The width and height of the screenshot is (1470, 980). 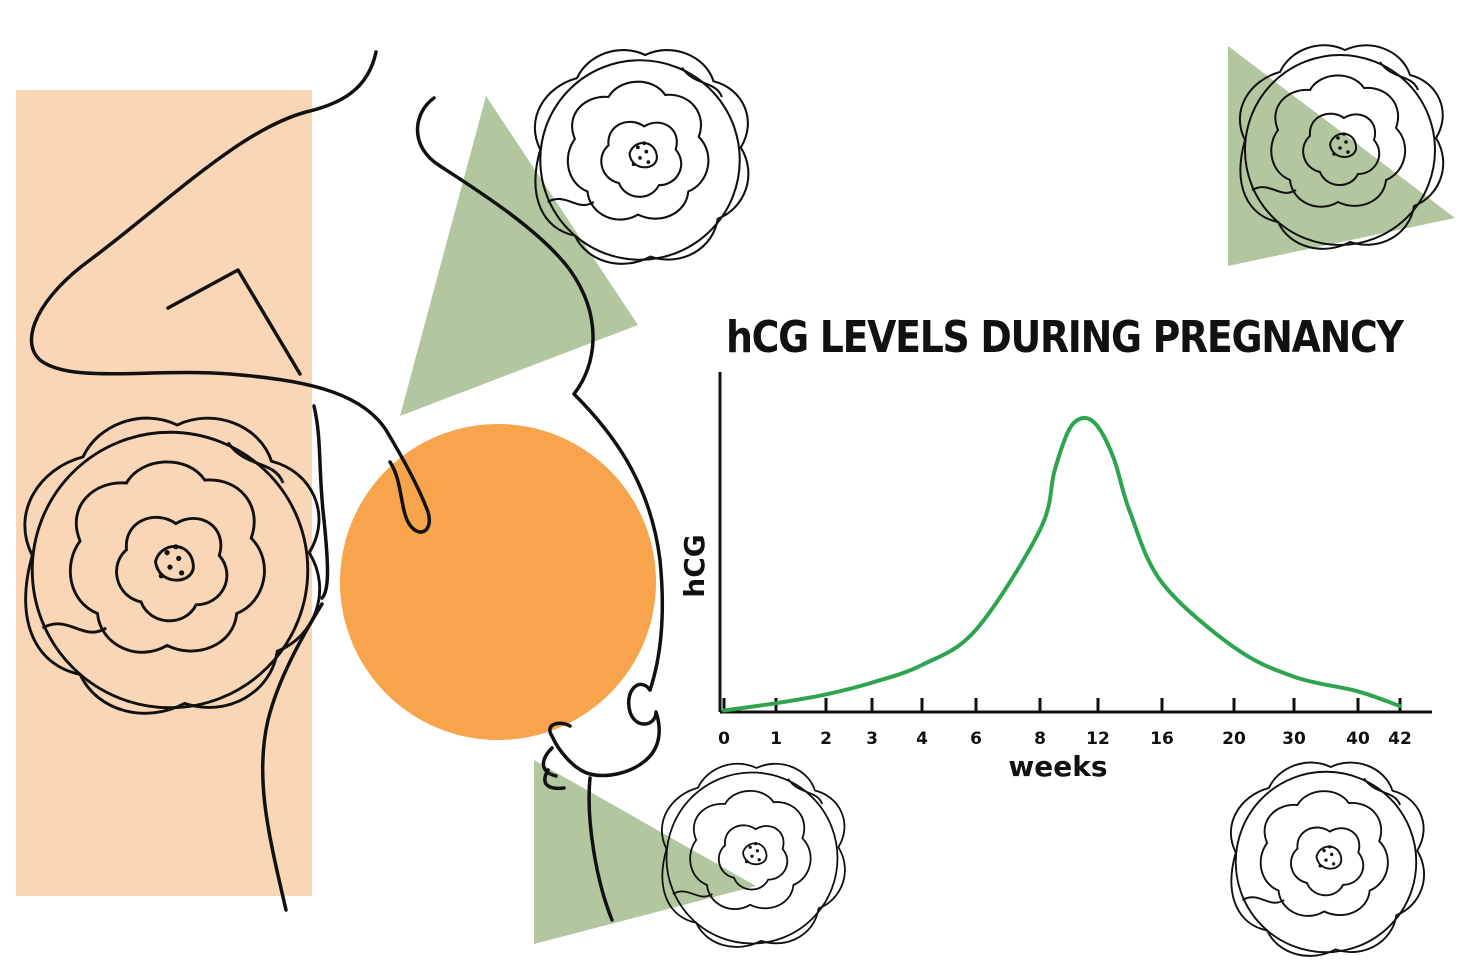 What do you see at coordinates (872, 739) in the screenshot?
I see `x-tick-label: 3` at bounding box center [872, 739].